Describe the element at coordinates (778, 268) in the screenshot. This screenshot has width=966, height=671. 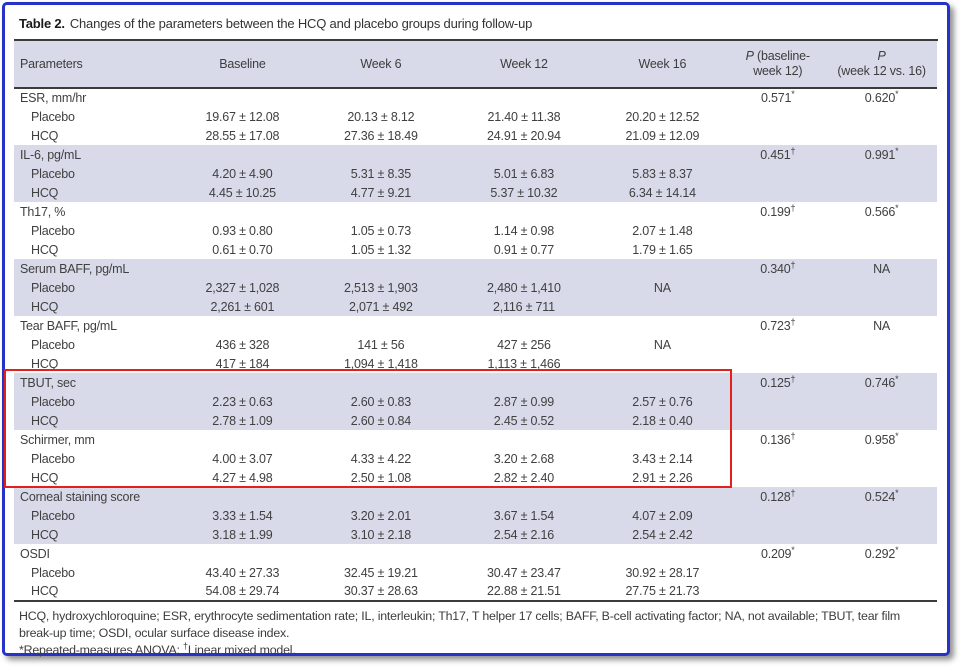
I see `p-value-baseline-week12: 0.340†` at that location.